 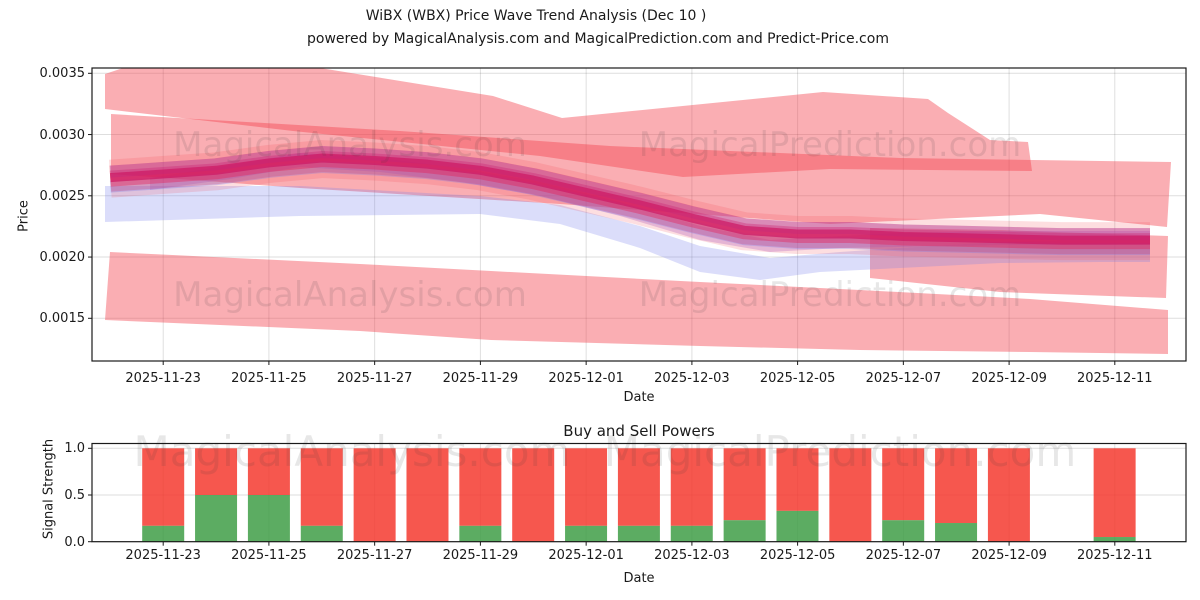 I want to click on y-tick-label: 1.0, so click(x=74, y=449).